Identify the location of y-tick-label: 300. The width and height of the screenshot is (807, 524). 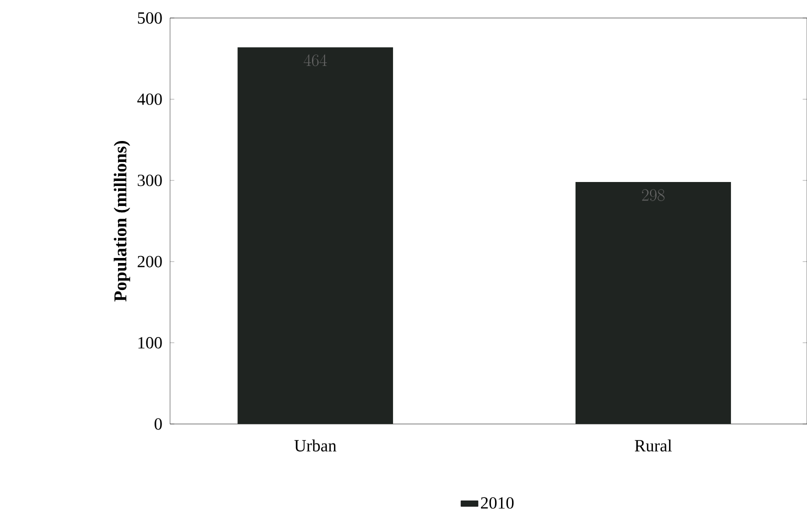
(150, 180).